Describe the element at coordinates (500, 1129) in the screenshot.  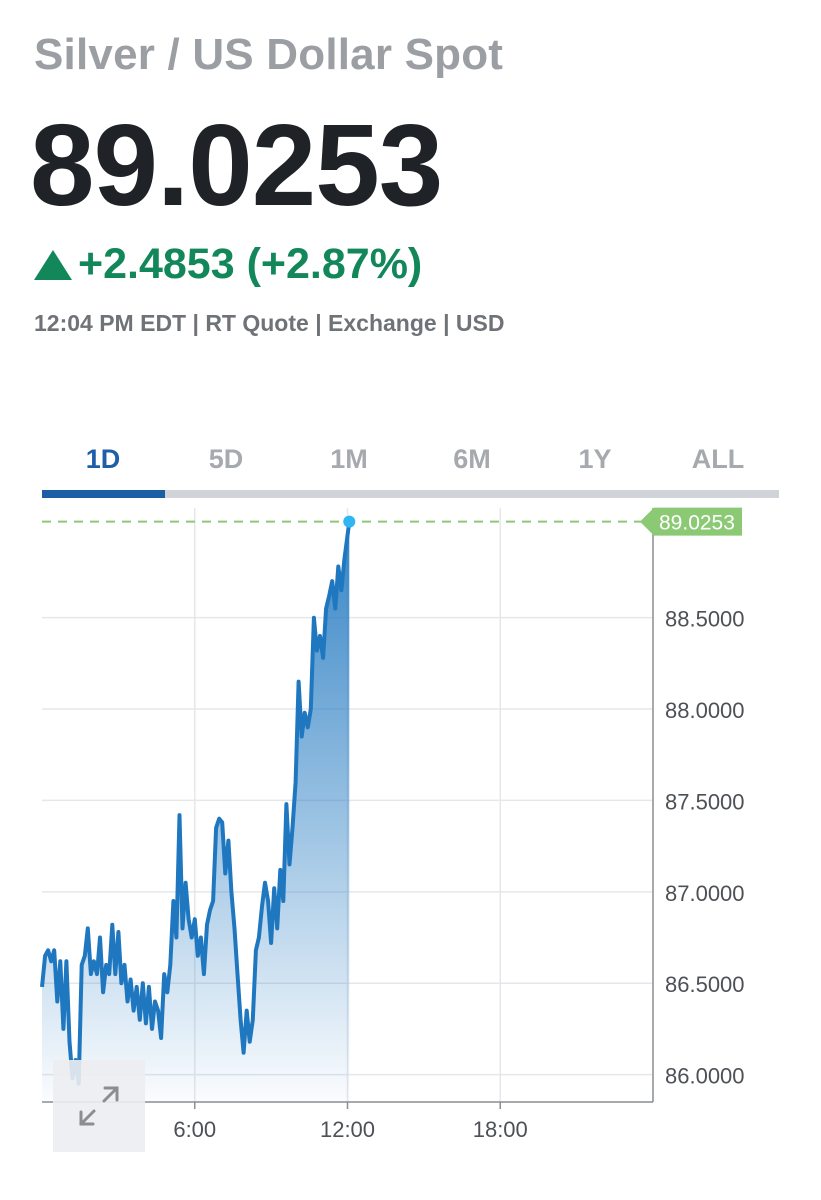
I see `x-tick-label: 18:00` at that location.